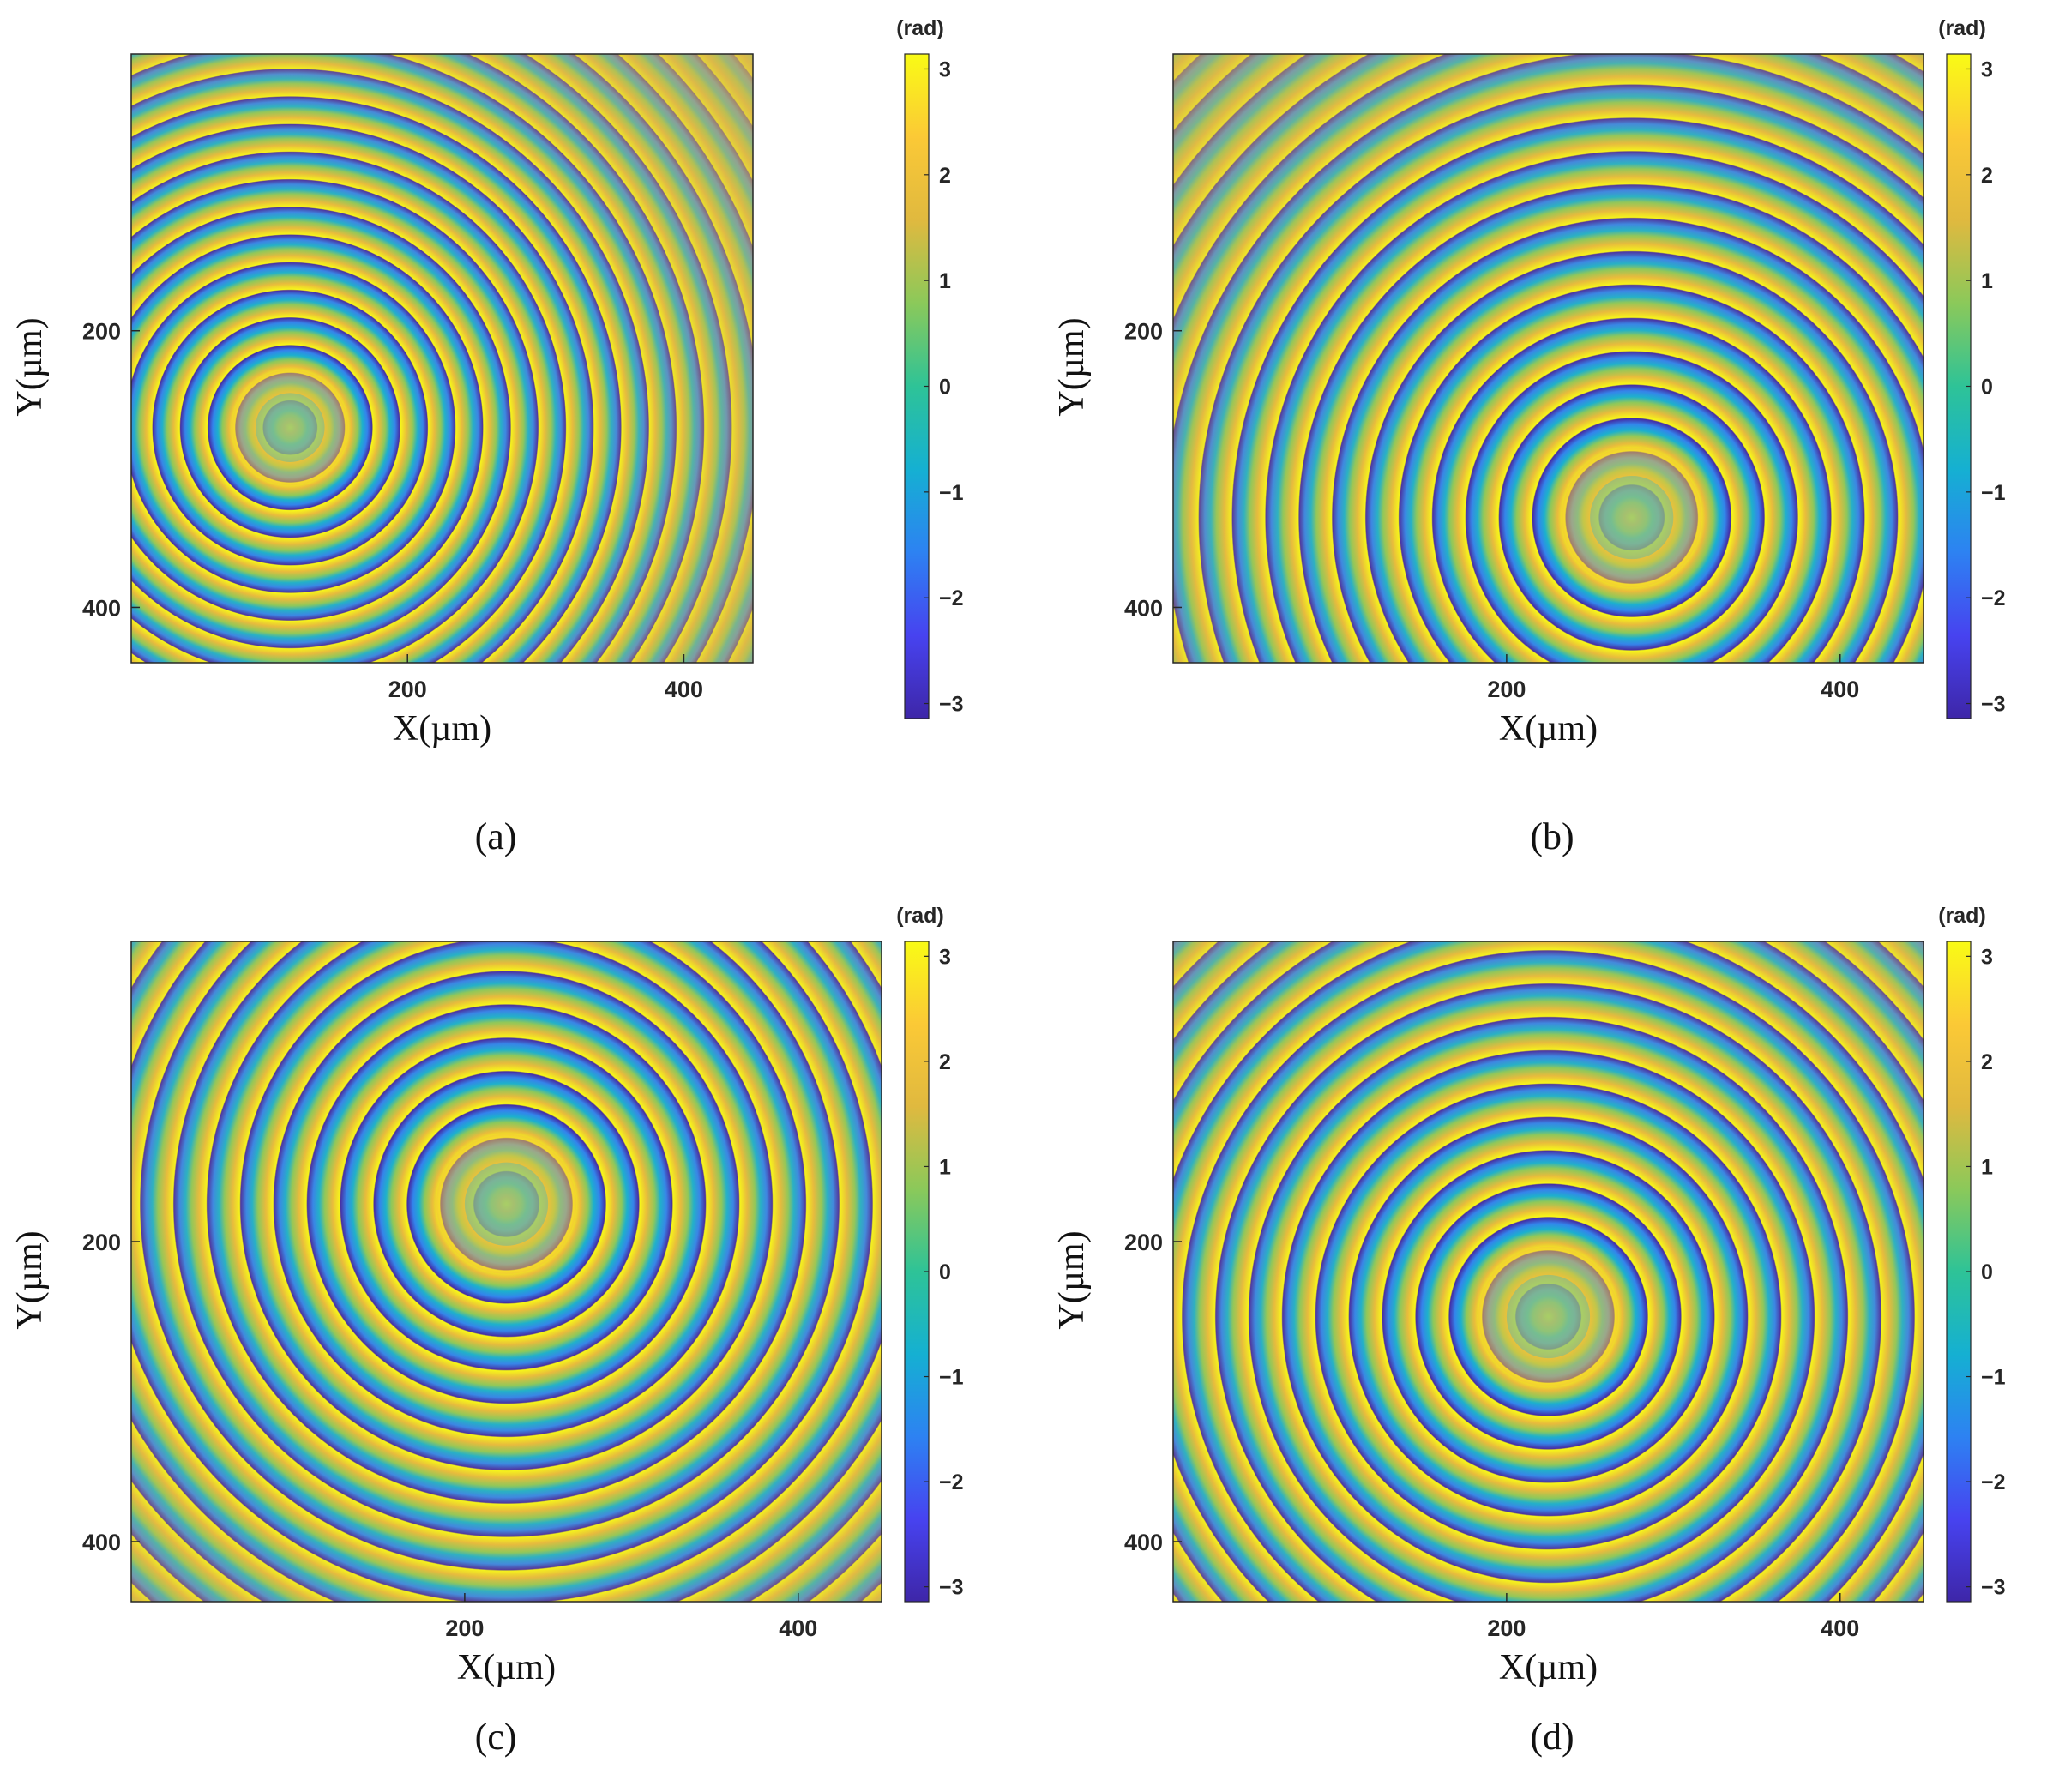  What do you see at coordinates (496, 1737) in the screenshot?
I see `panel-label: (c)` at bounding box center [496, 1737].